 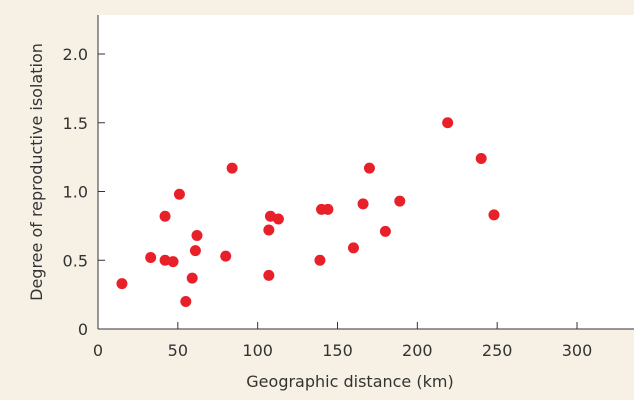 I want to click on y-axis-ticks: 0 0.5 1.0 1.5 2.0, so click(x=84, y=192).